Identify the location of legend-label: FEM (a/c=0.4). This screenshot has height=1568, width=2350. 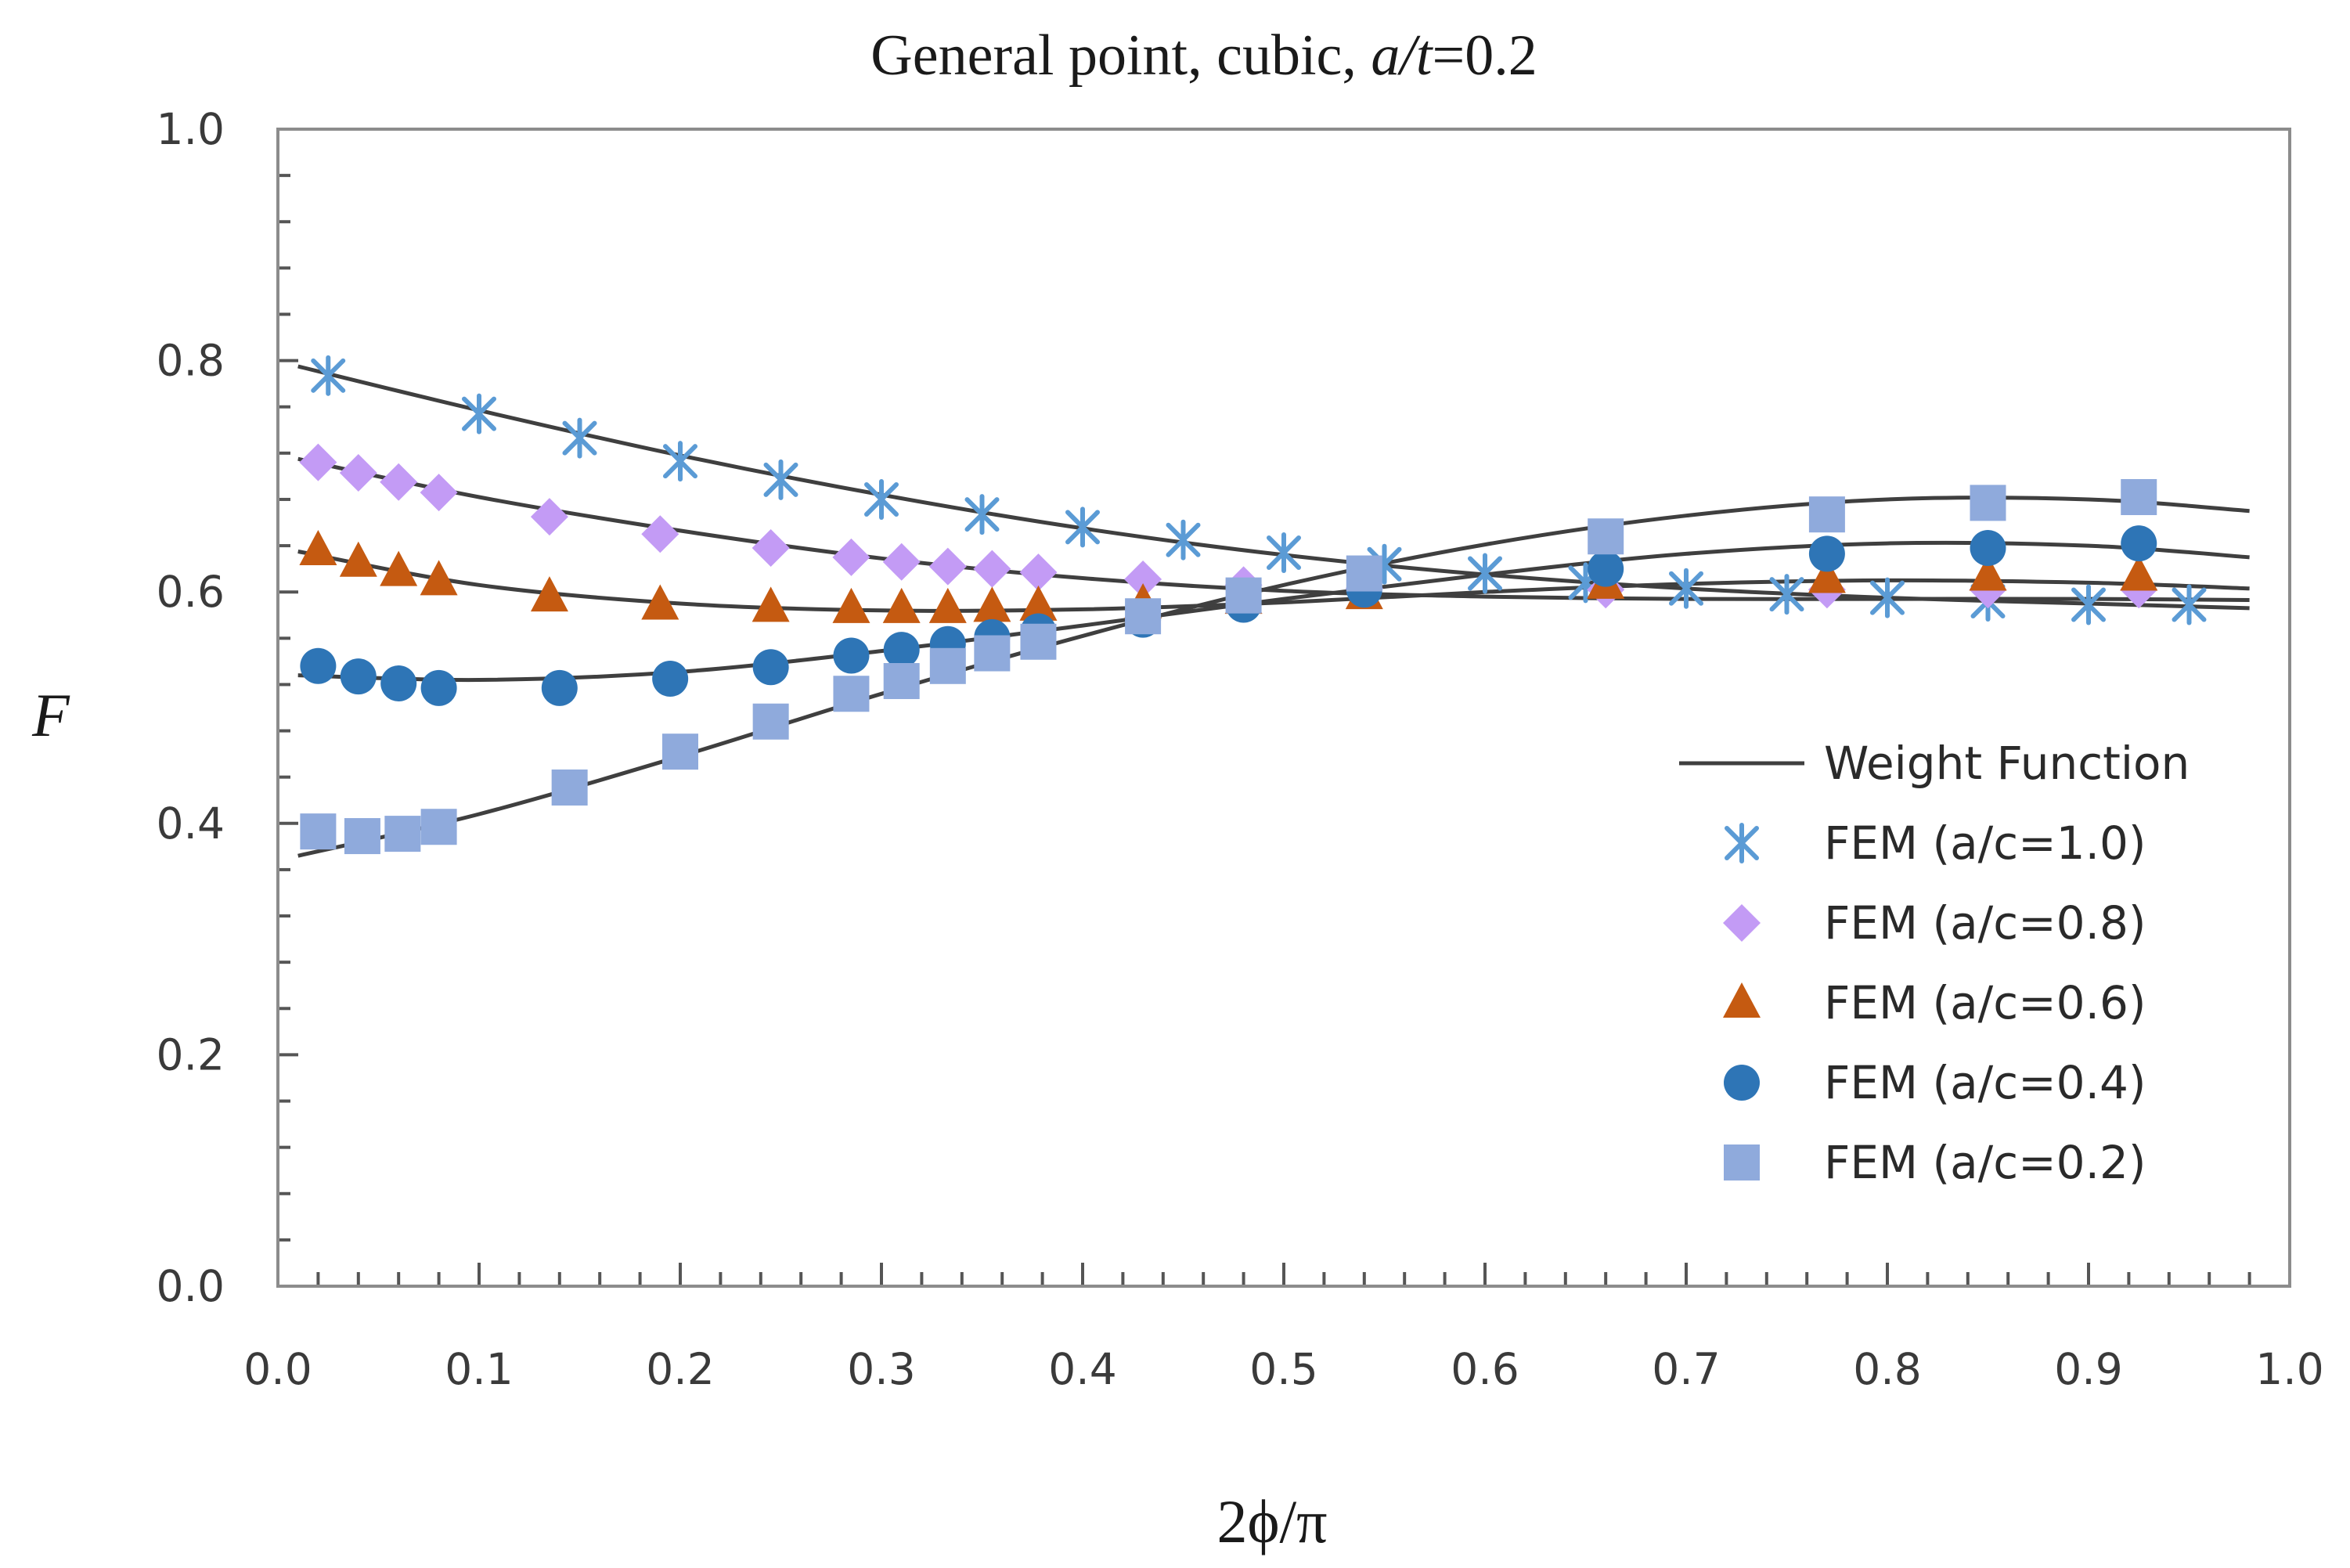
(1985, 1082).